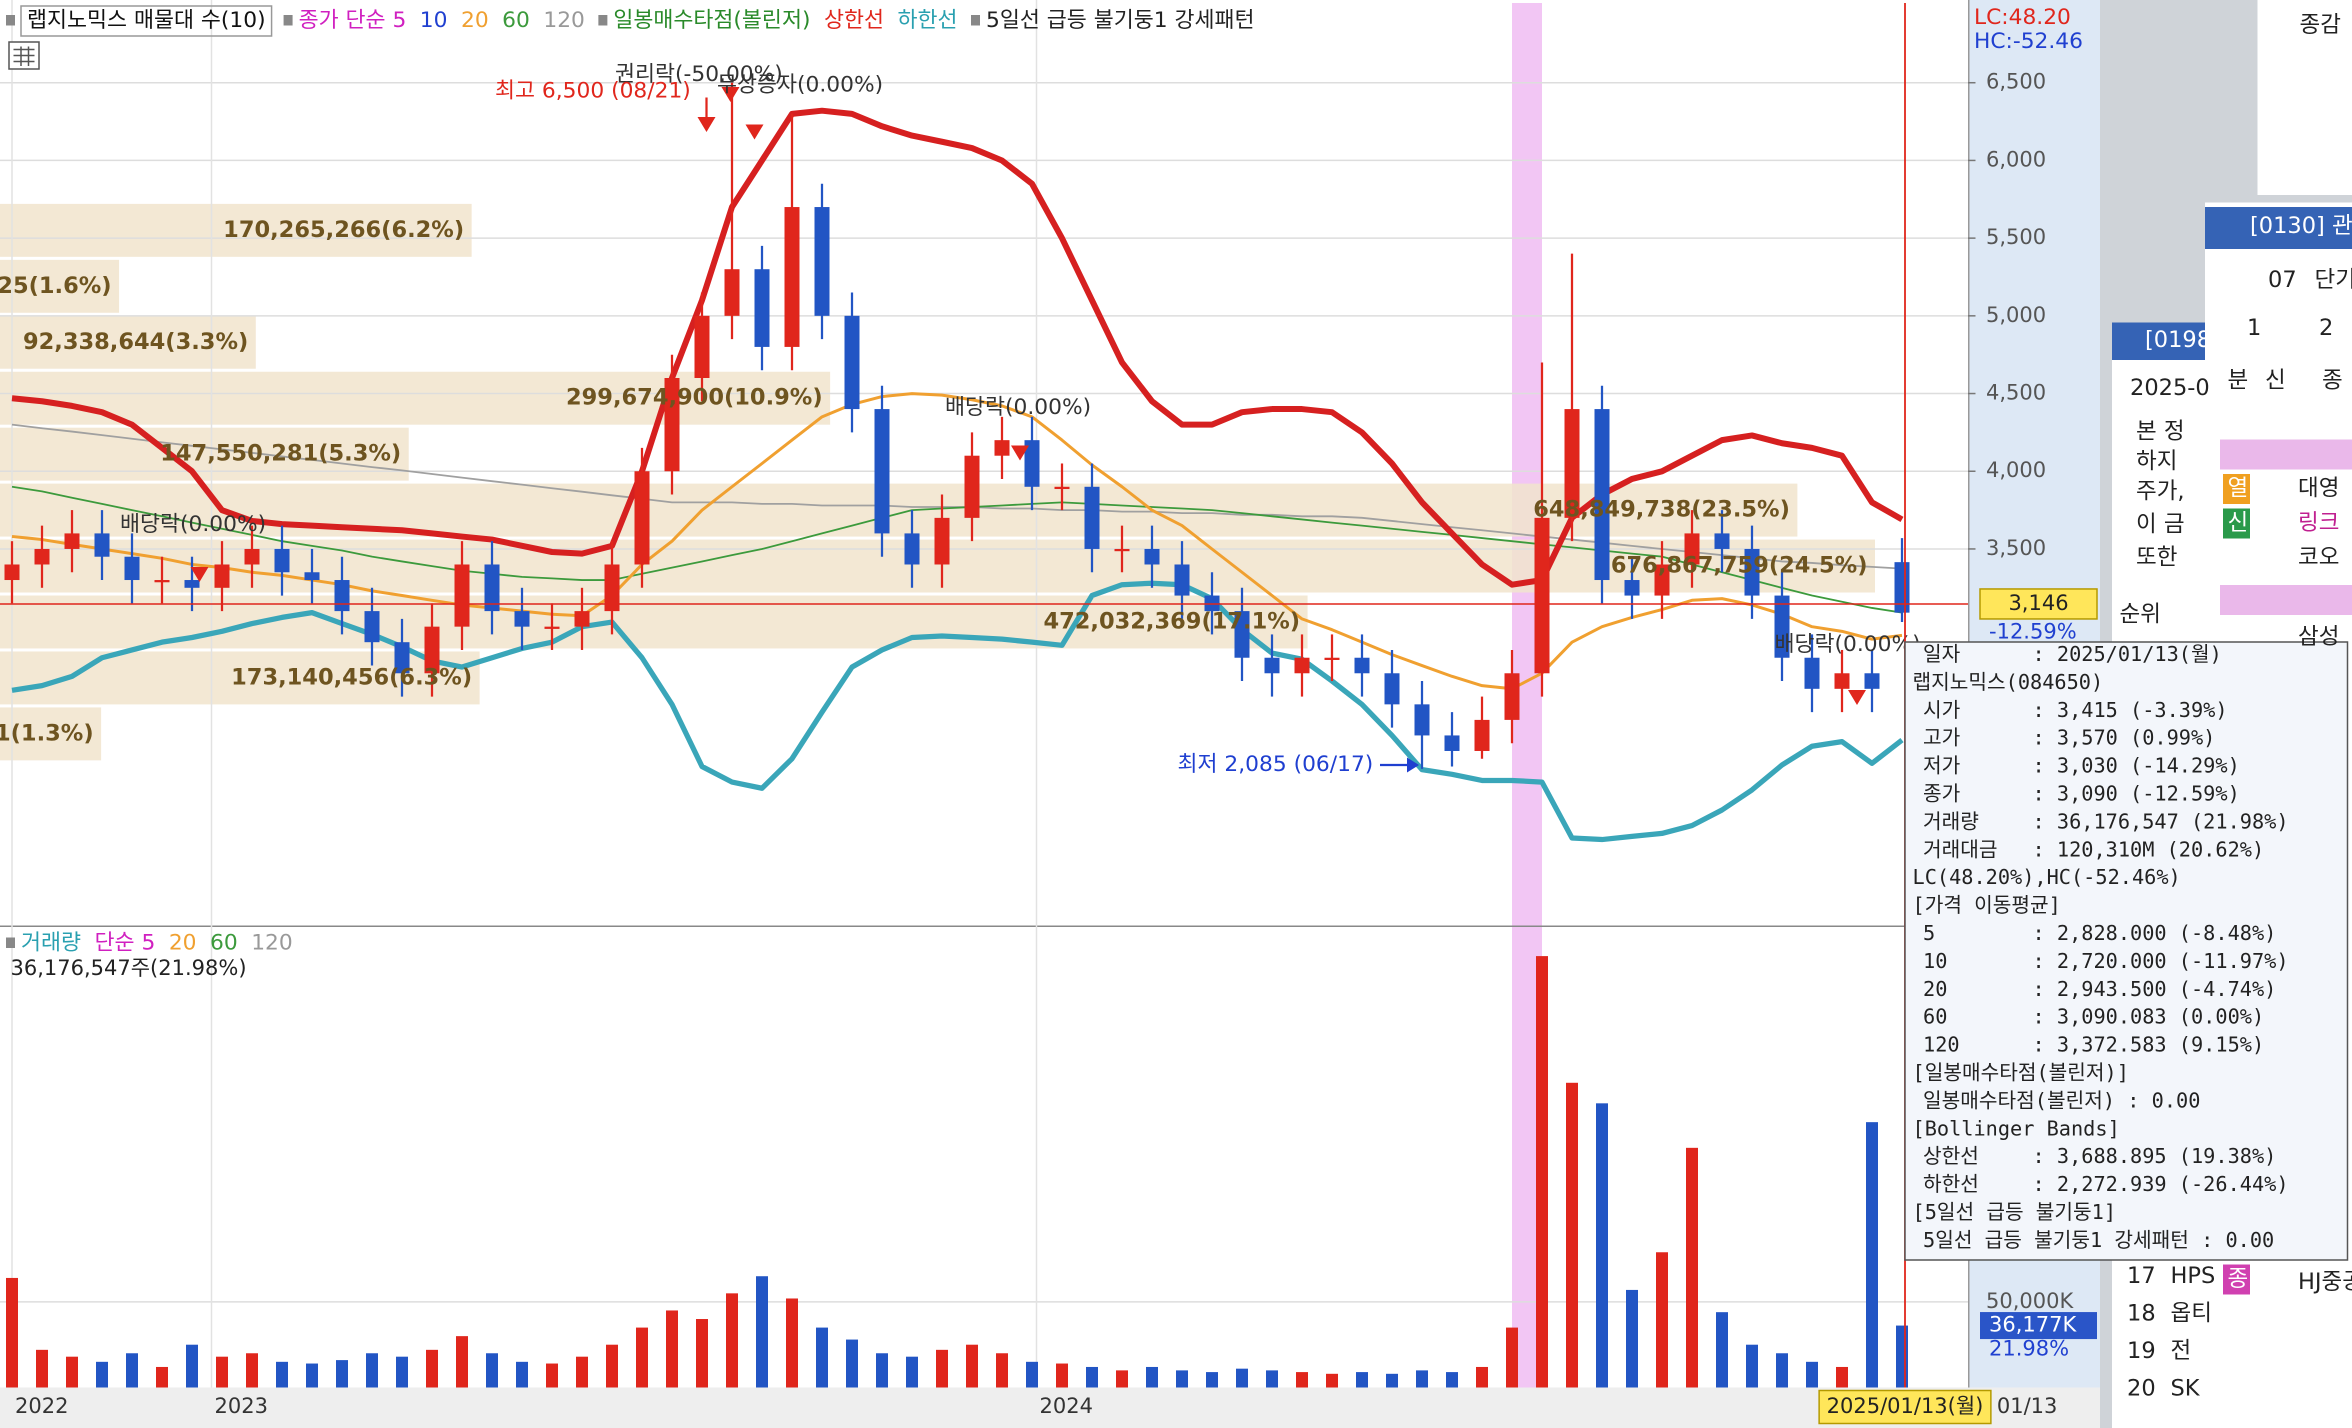 This screenshot has height=1428, width=2352. What do you see at coordinates (2325, 1282) in the screenshot?
I see `side-panel-text: HJ중공` at bounding box center [2325, 1282].